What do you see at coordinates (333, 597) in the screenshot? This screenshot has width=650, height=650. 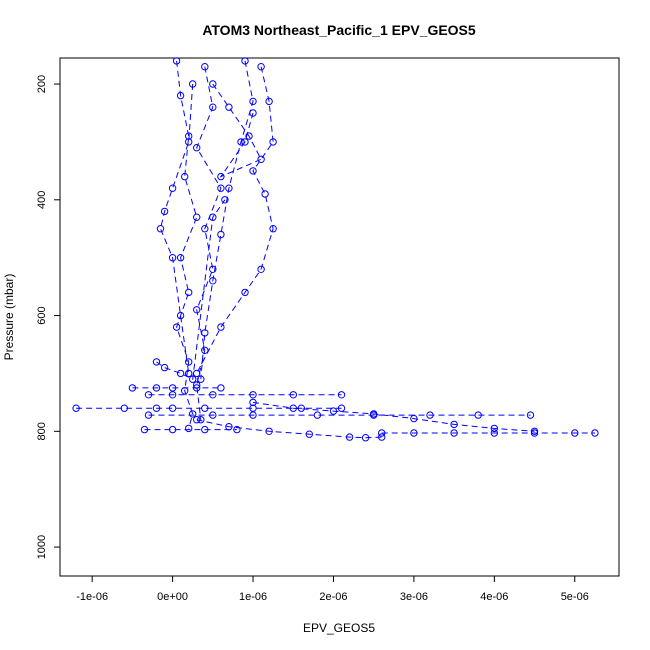 I see `x-tick-label: 2e-06` at bounding box center [333, 597].